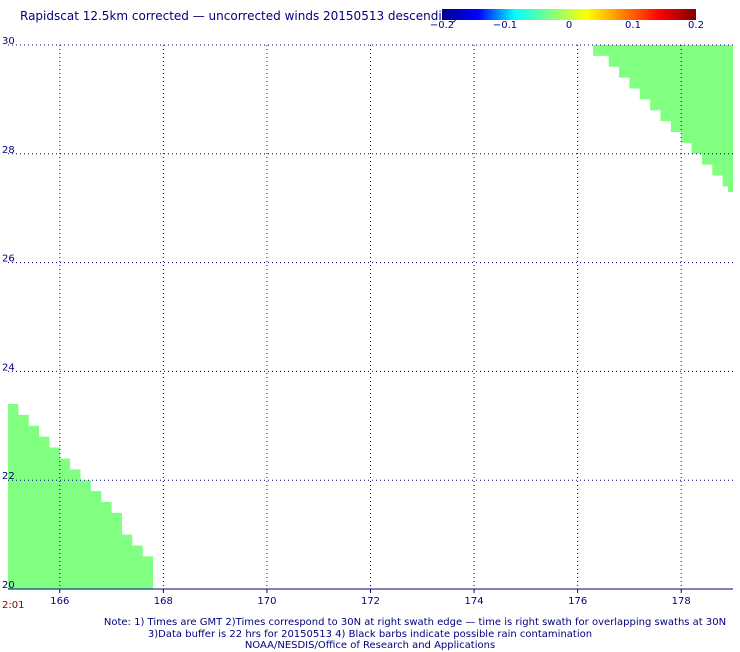 The width and height of the screenshot is (740, 652). I want to click on lon-tick-label: 178, so click(681, 601).